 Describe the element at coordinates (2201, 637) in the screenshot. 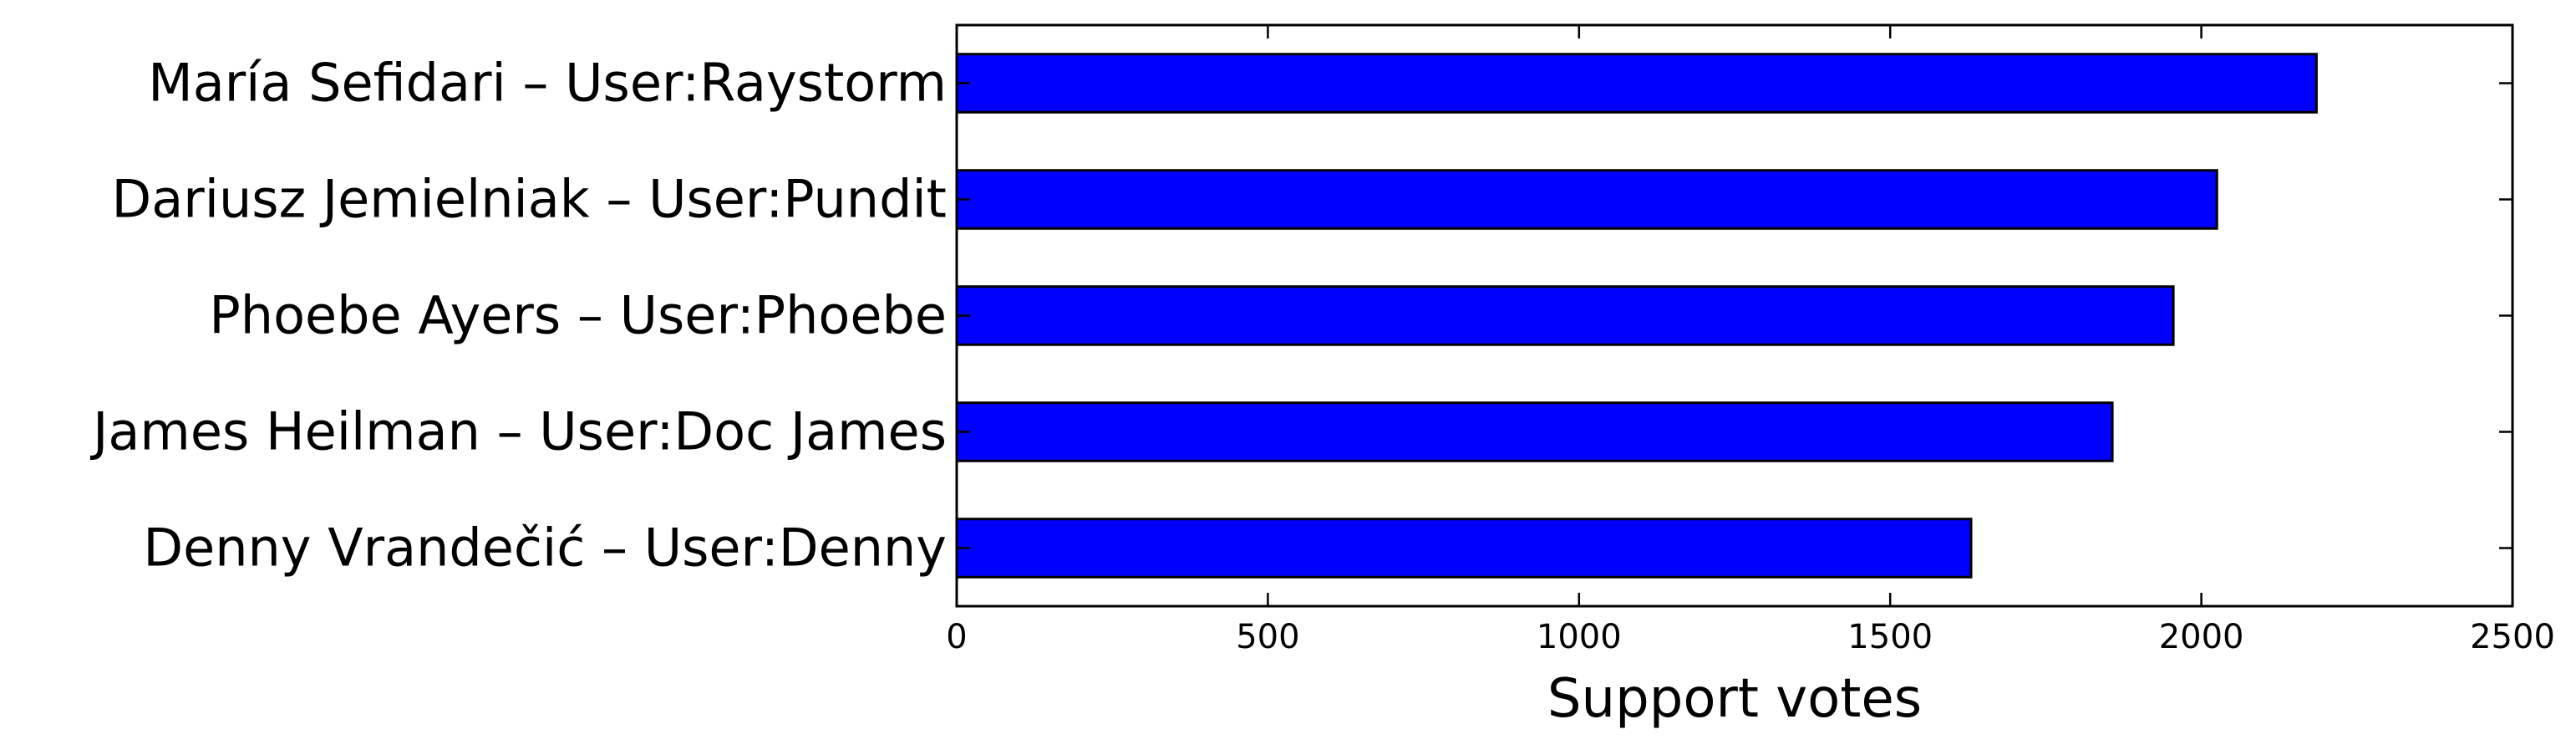

I see `x-tick-label-4: 2000` at that location.